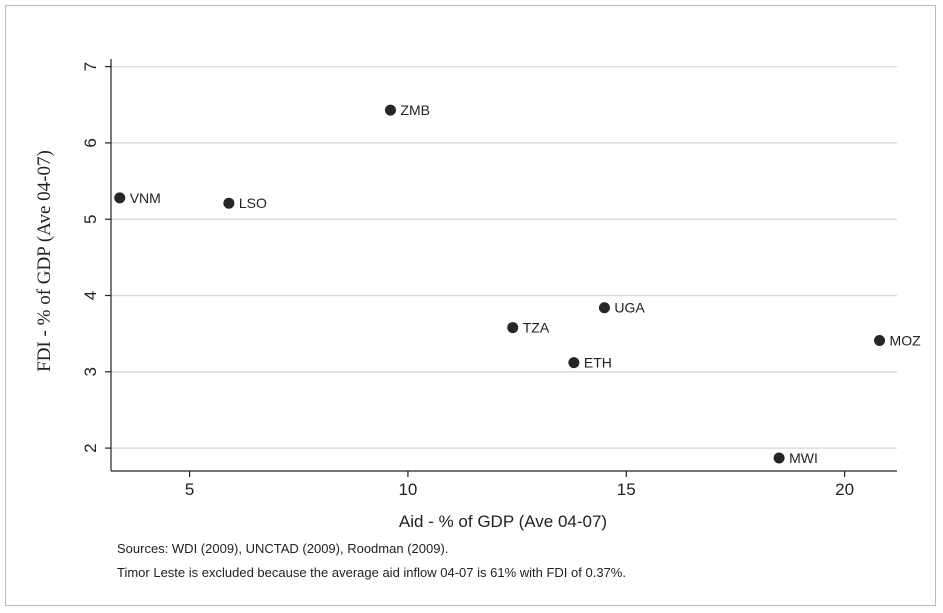  I want to click on y-axis-title: FDI - % of GDP (Ave 04-07), so click(44, 261).